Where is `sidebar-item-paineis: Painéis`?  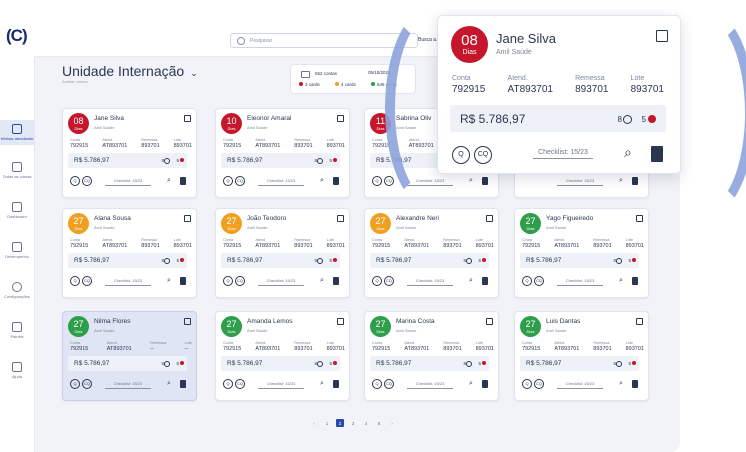
sidebar-item-paineis: Painéis is located at coordinates (17, 330).